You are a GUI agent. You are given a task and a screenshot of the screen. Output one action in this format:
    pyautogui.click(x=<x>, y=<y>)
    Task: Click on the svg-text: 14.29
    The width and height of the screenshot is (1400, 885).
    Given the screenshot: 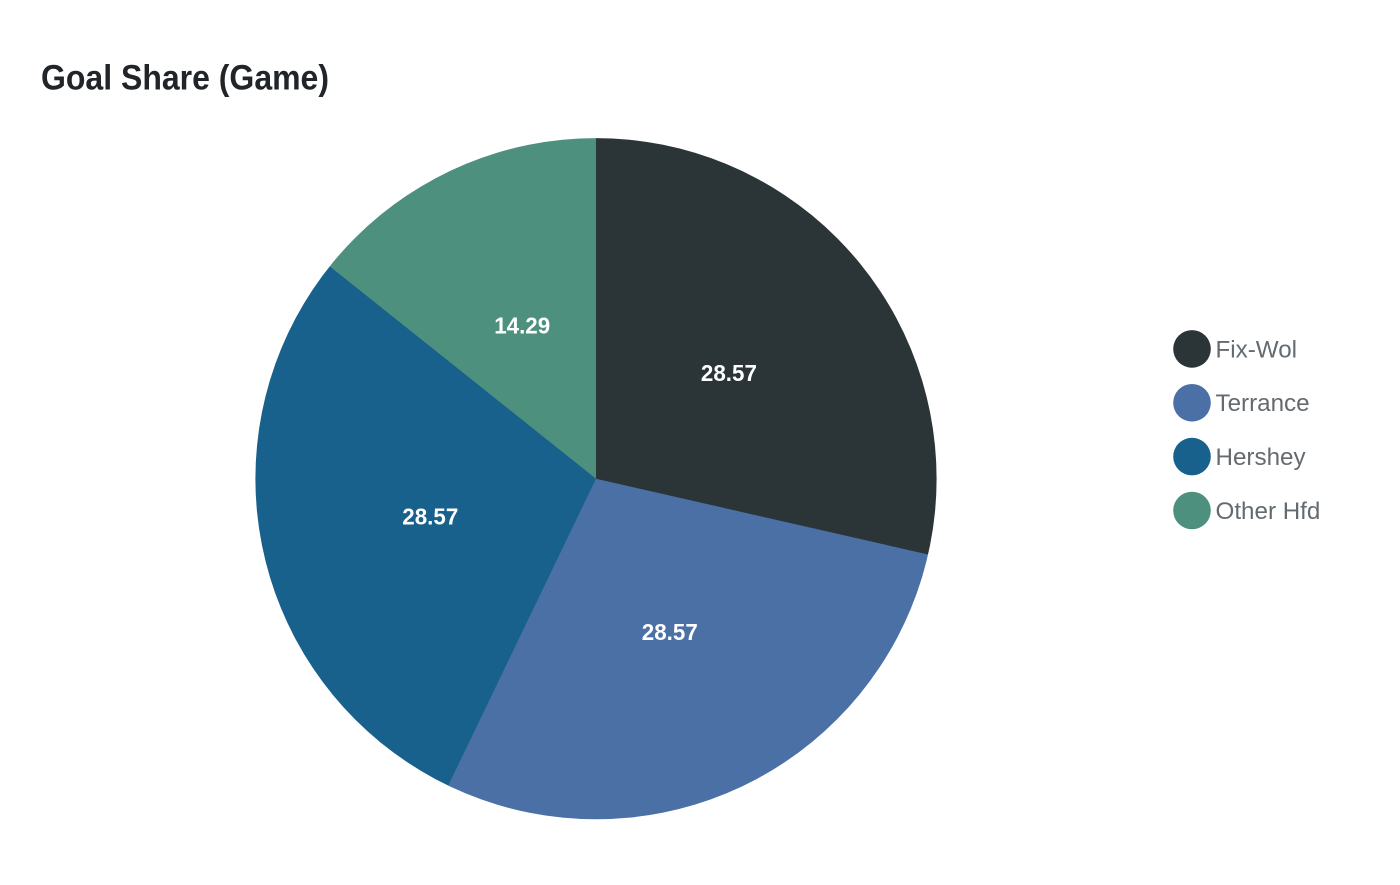 What is the action you would take?
    pyautogui.click(x=522, y=326)
    